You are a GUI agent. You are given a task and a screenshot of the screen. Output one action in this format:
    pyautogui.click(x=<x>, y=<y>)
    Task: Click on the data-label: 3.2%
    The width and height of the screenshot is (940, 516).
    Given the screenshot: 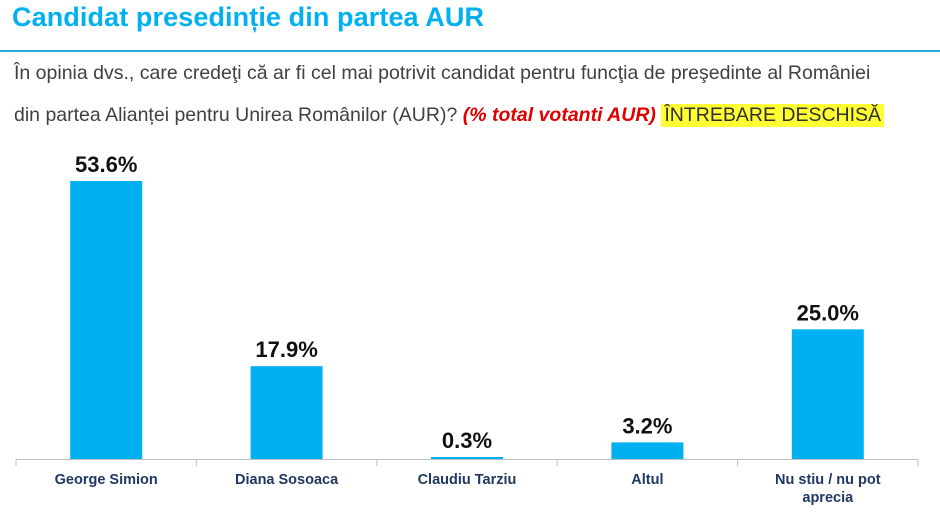 What is the action you would take?
    pyautogui.click(x=647, y=425)
    